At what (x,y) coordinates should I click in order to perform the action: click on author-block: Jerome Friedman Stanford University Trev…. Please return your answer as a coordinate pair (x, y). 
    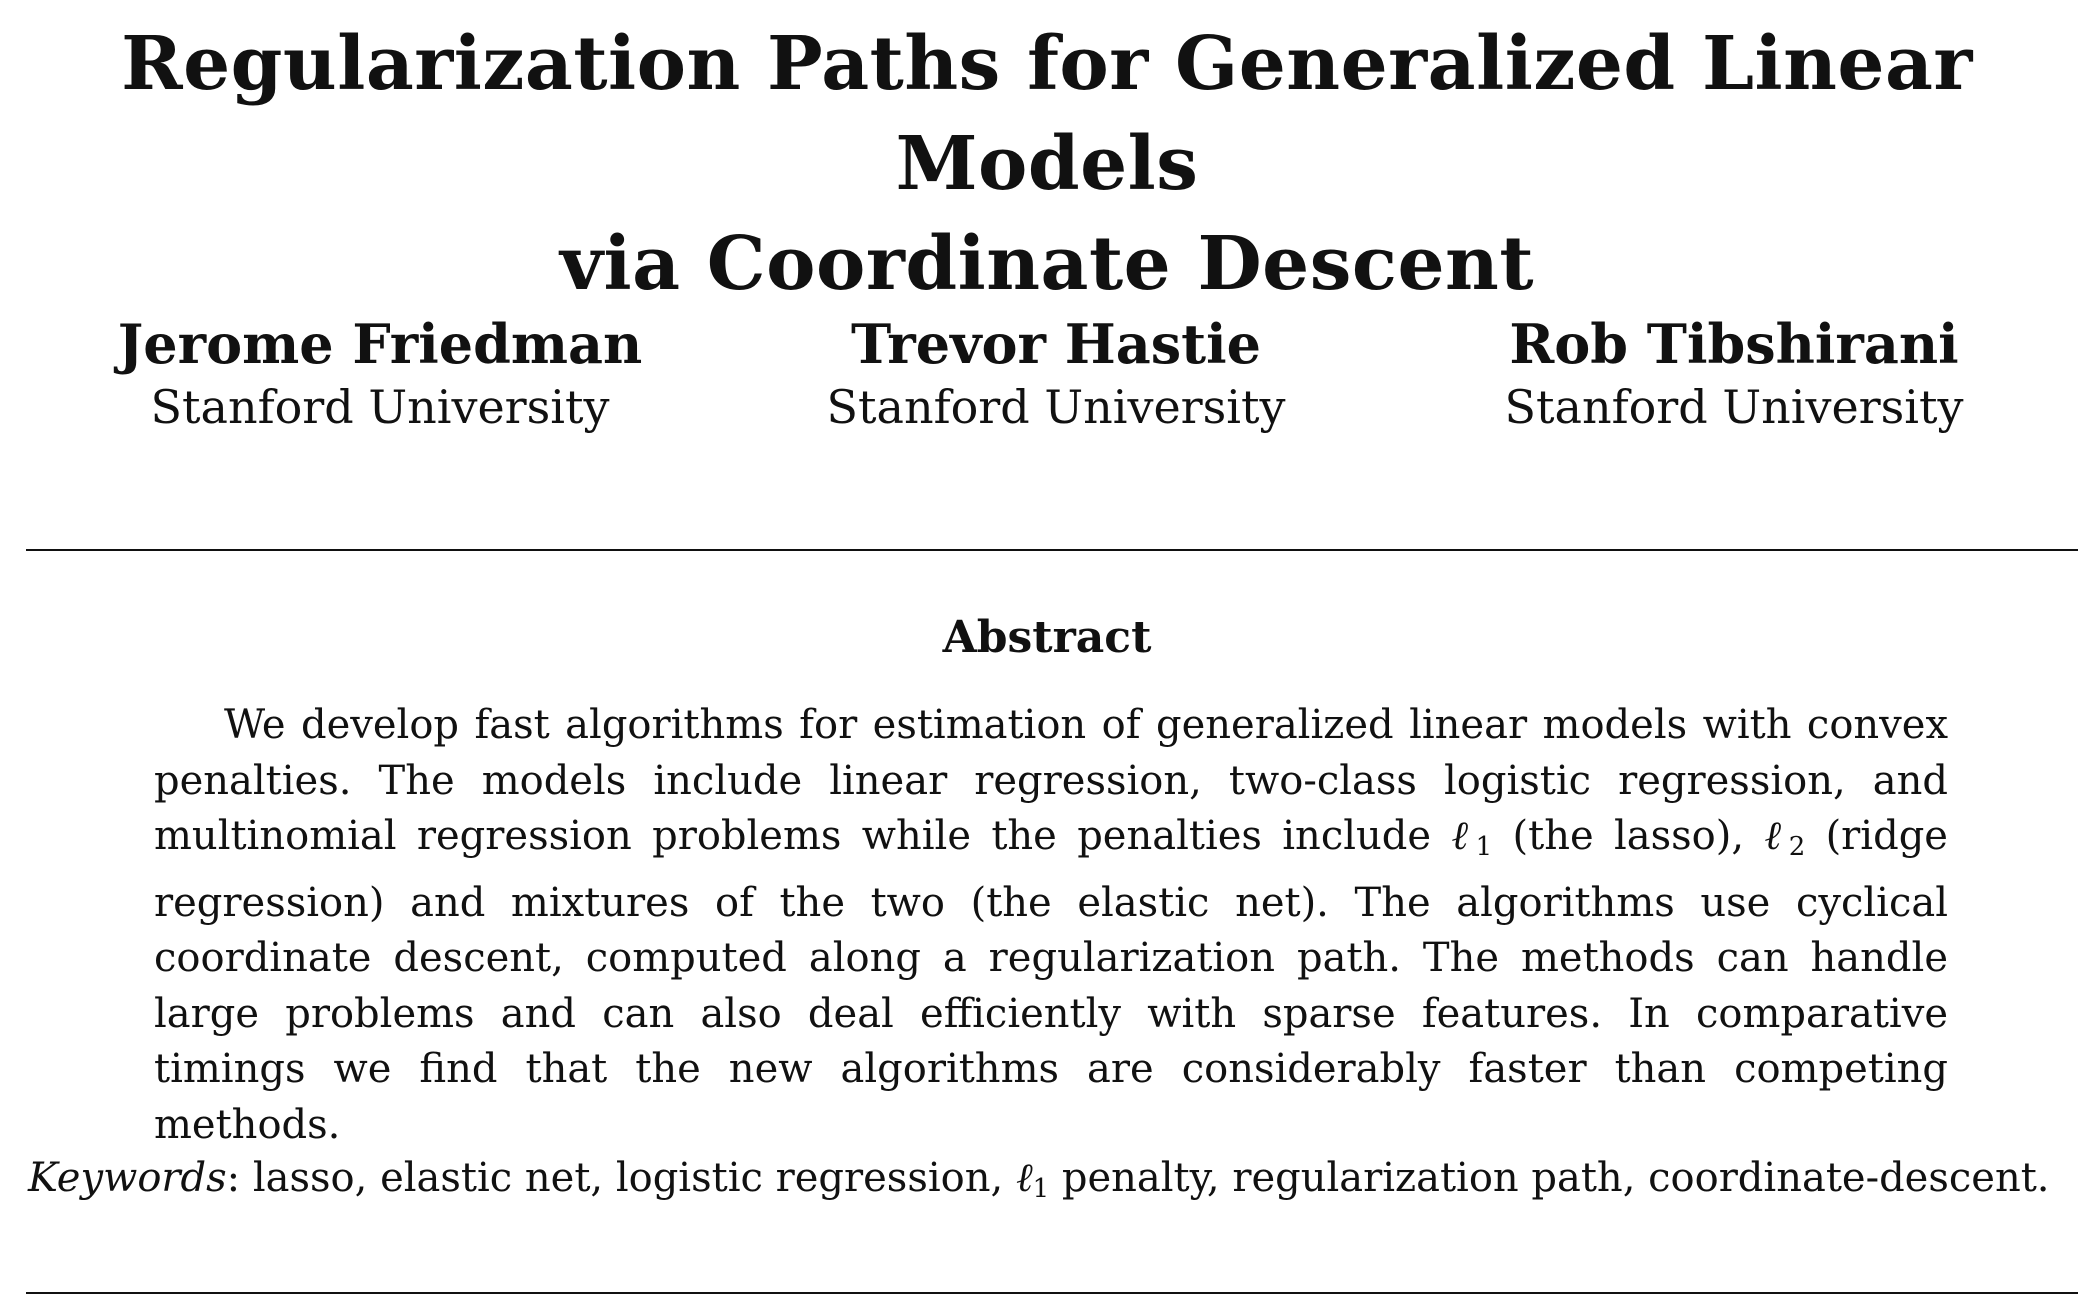
    Looking at the image, I should click on (1047, 382).